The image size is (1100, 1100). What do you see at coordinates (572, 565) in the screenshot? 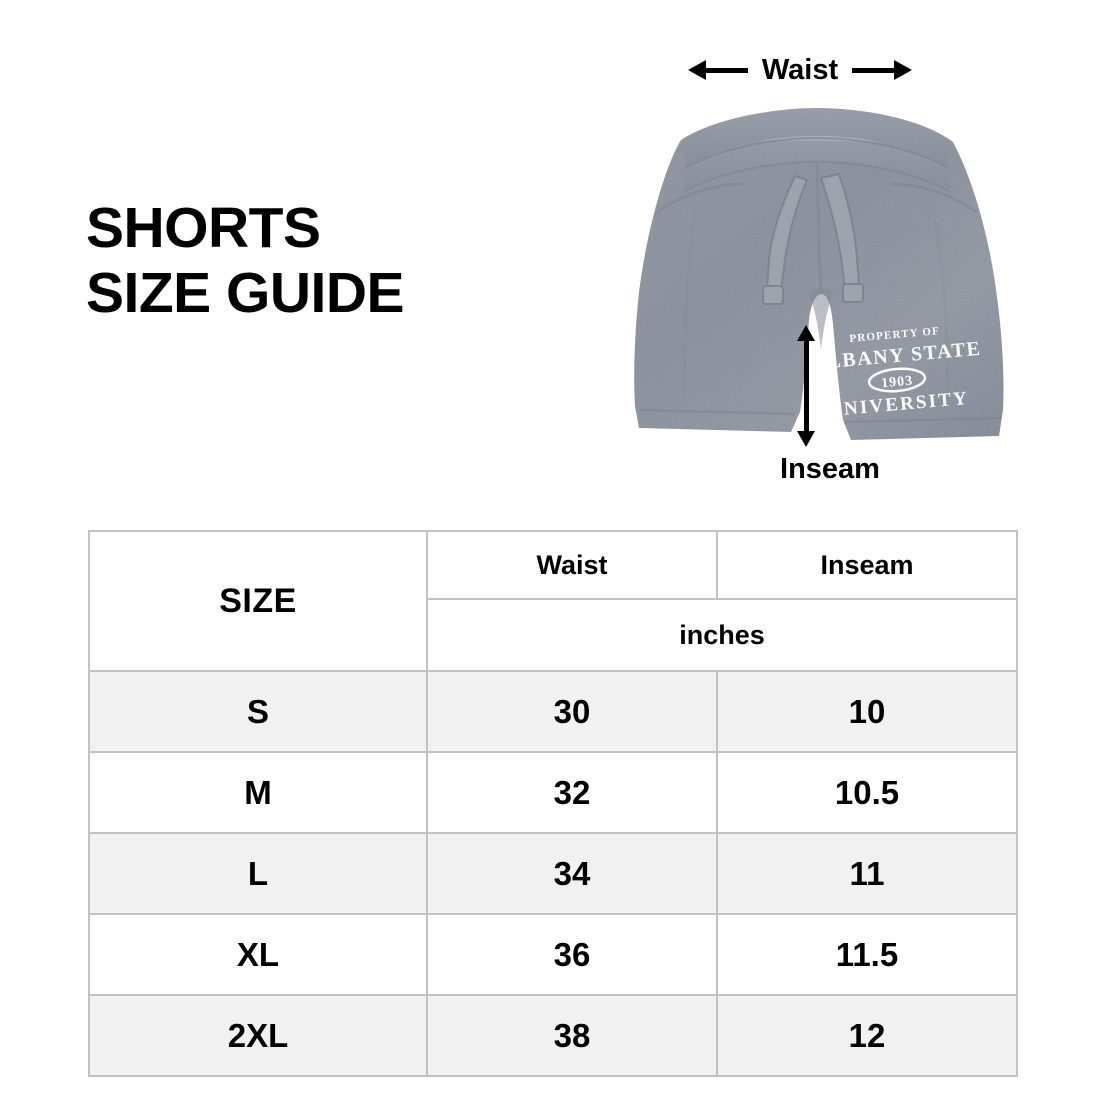
I see `header-waist: Waist` at bounding box center [572, 565].